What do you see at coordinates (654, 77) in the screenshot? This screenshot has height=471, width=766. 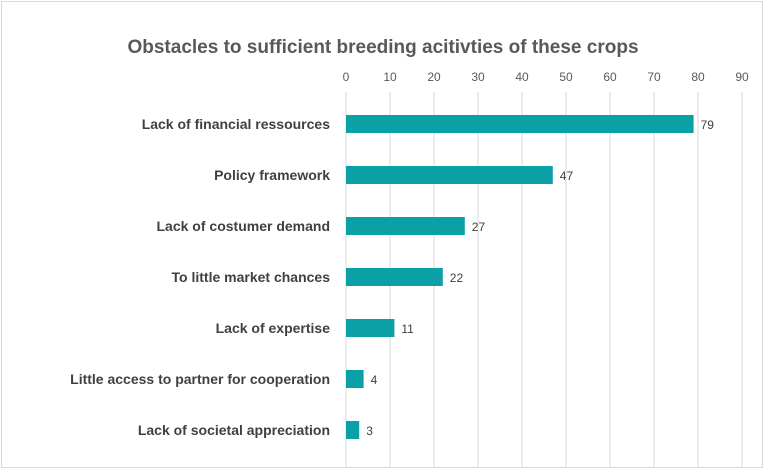 I see `x-tick-label-70: 70` at bounding box center [654, 77].